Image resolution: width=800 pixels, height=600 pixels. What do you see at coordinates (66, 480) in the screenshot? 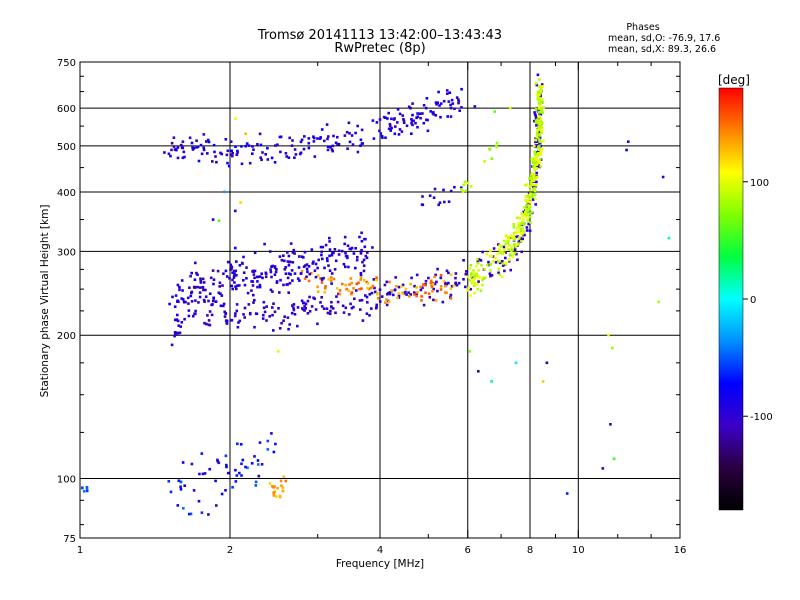
I see `y-tick-label: 100` at bounding box center [66, 480].